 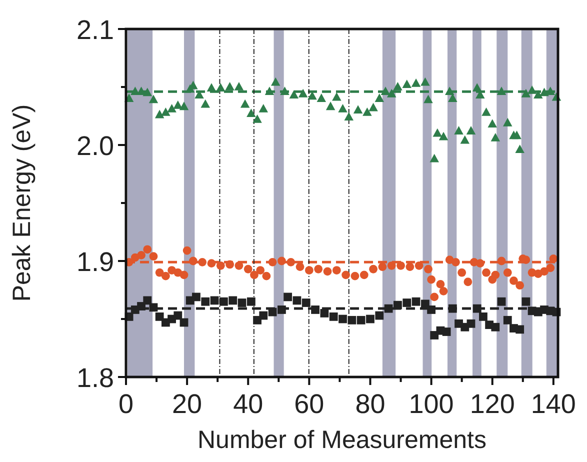 I want to click on x-tick-label: 140, so click(x=553, y=404).